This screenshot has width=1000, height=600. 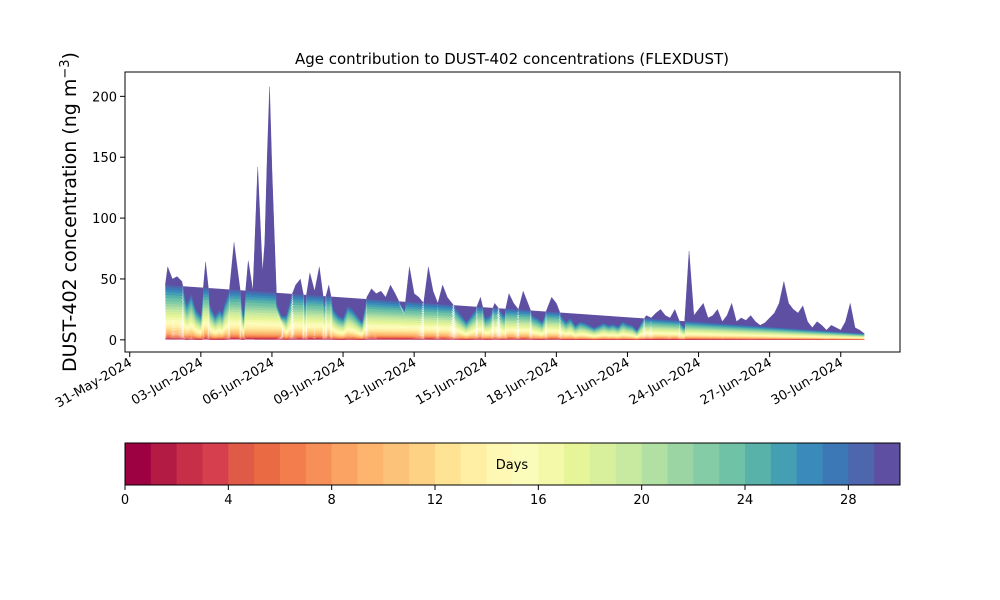 I want to click on x-tick-label: 12-Jun-2024, so click(x=380, y=381).